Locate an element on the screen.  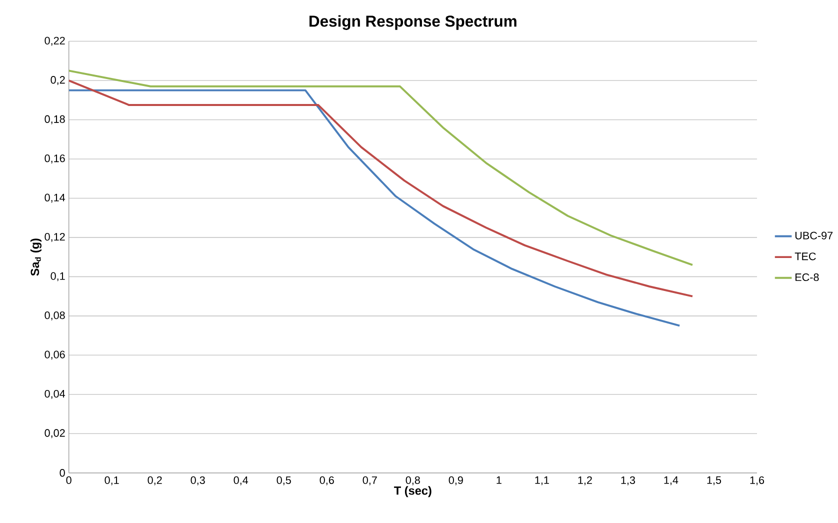
y-tick-label: 0,22 is located at coordinates (54, 41).